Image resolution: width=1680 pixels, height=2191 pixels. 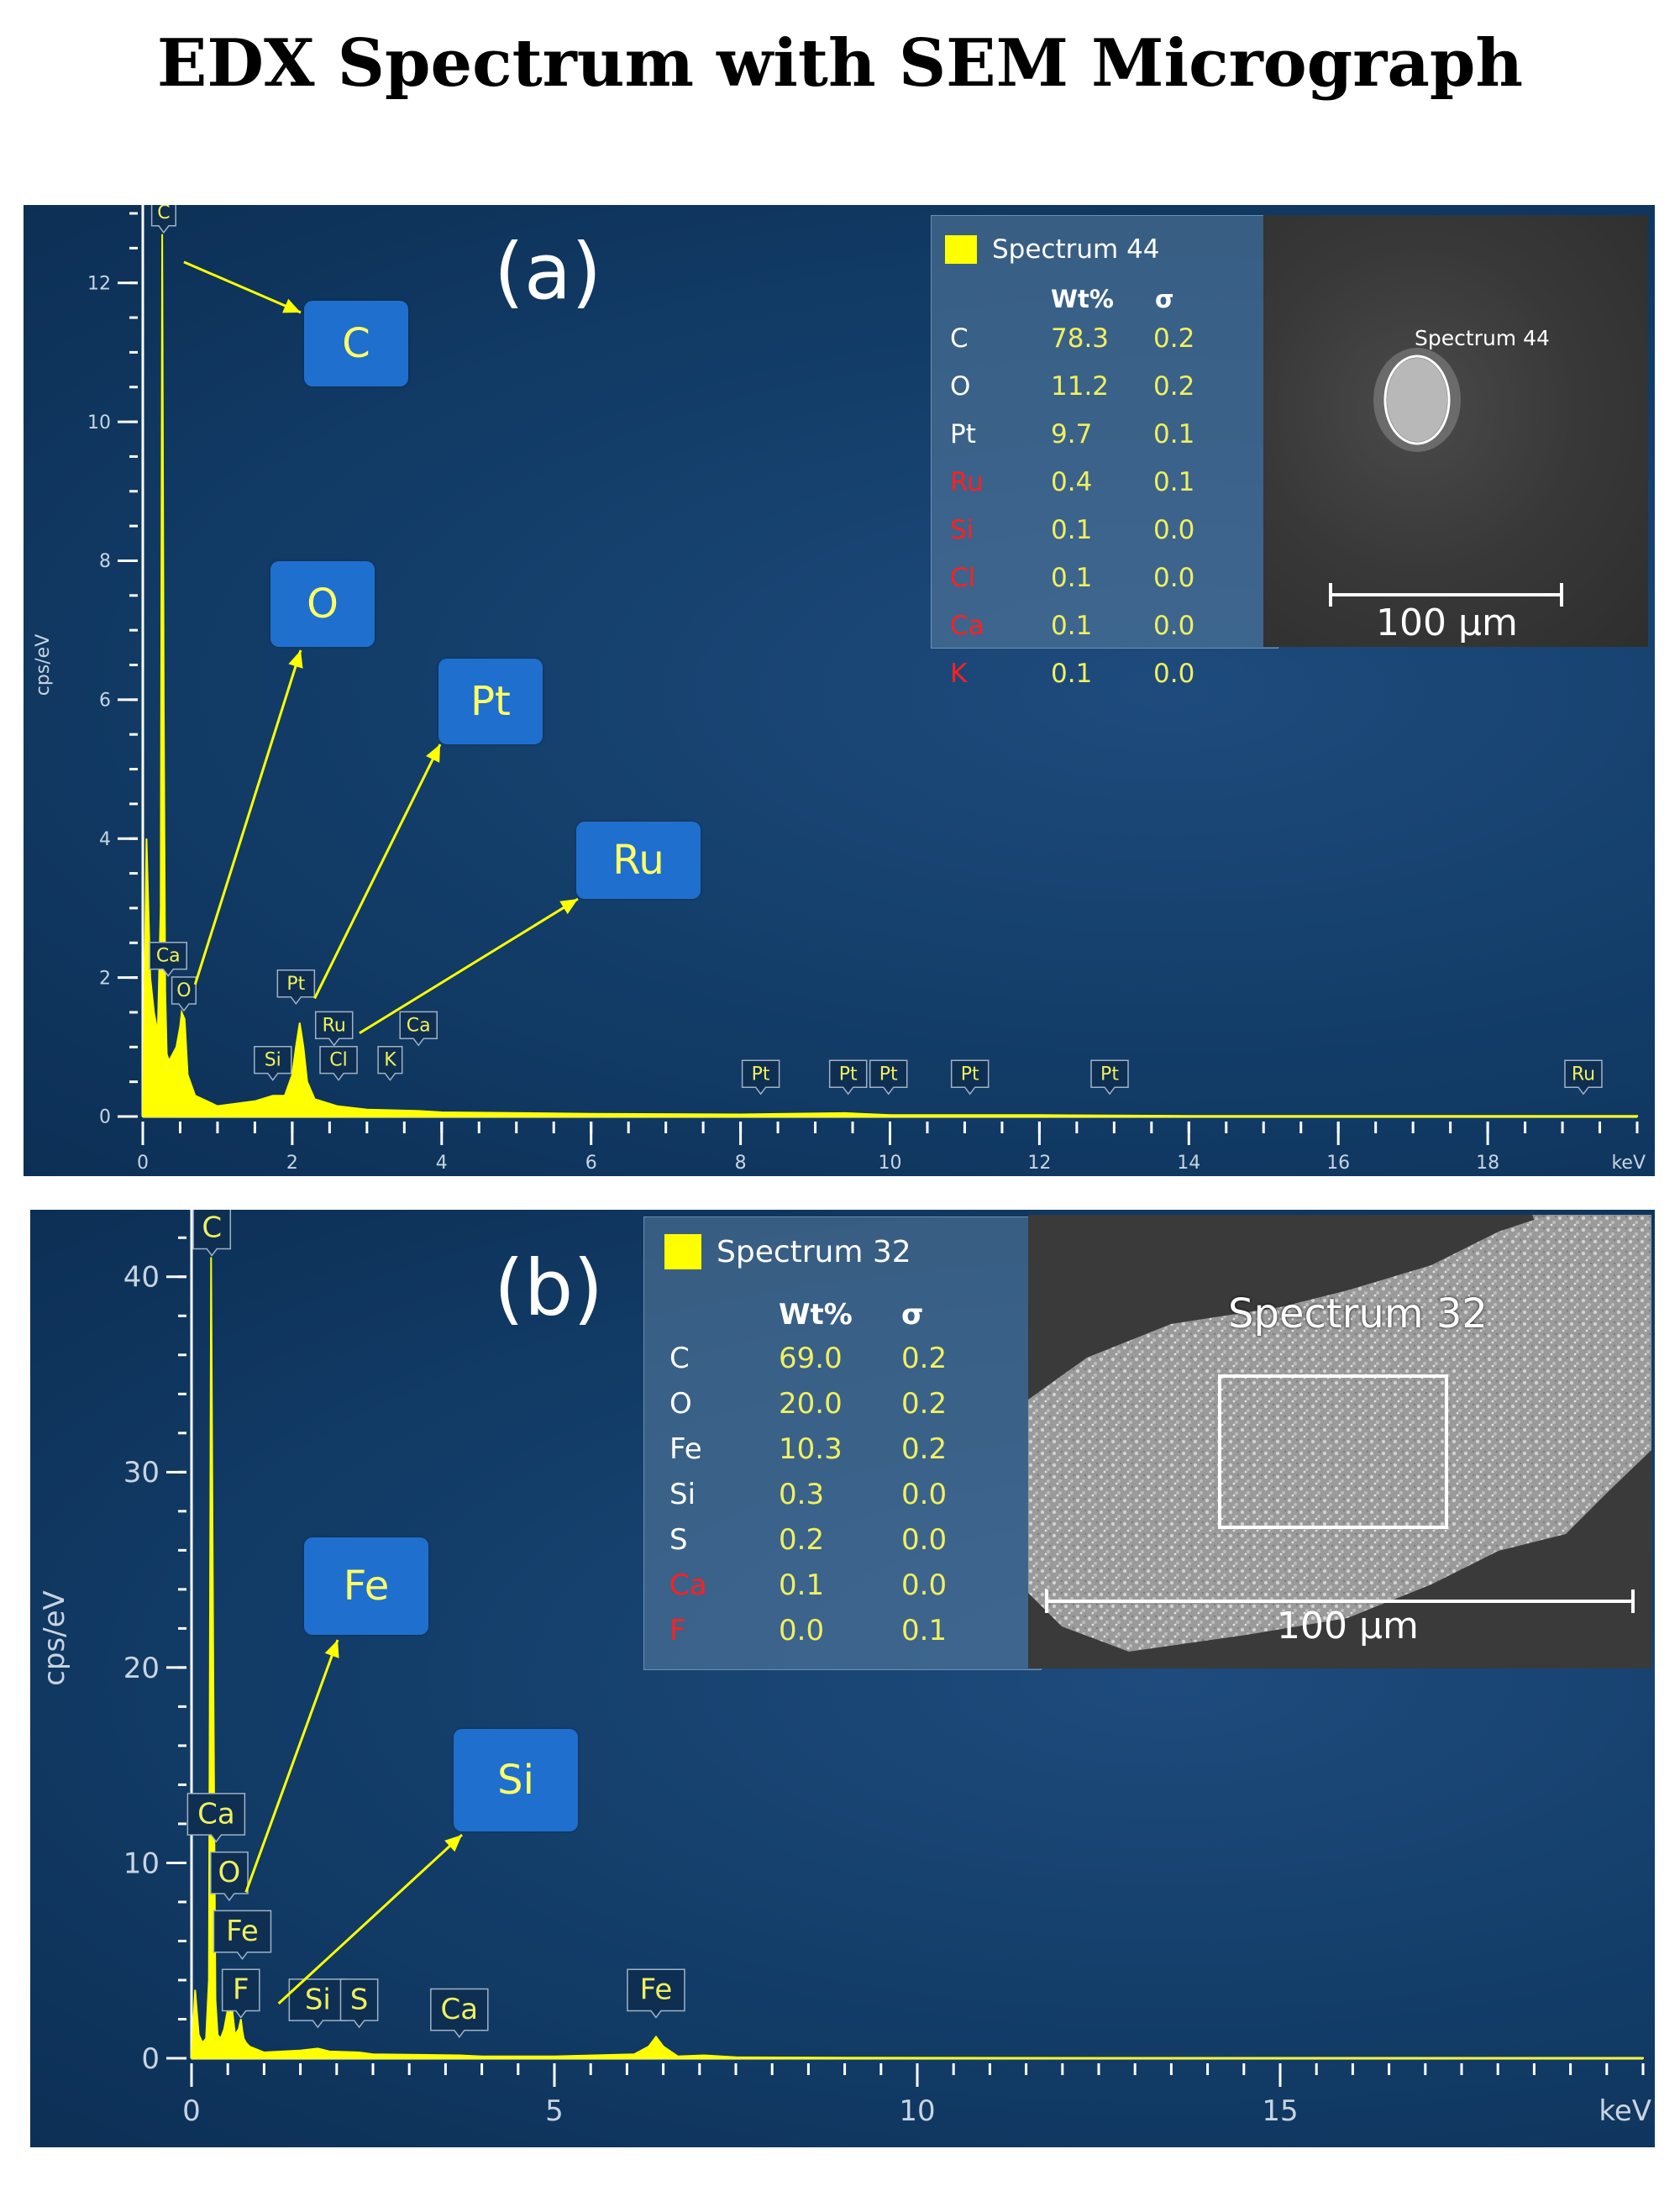 I want to click on callout-arrow-c-a, so click(x=242, y=287).